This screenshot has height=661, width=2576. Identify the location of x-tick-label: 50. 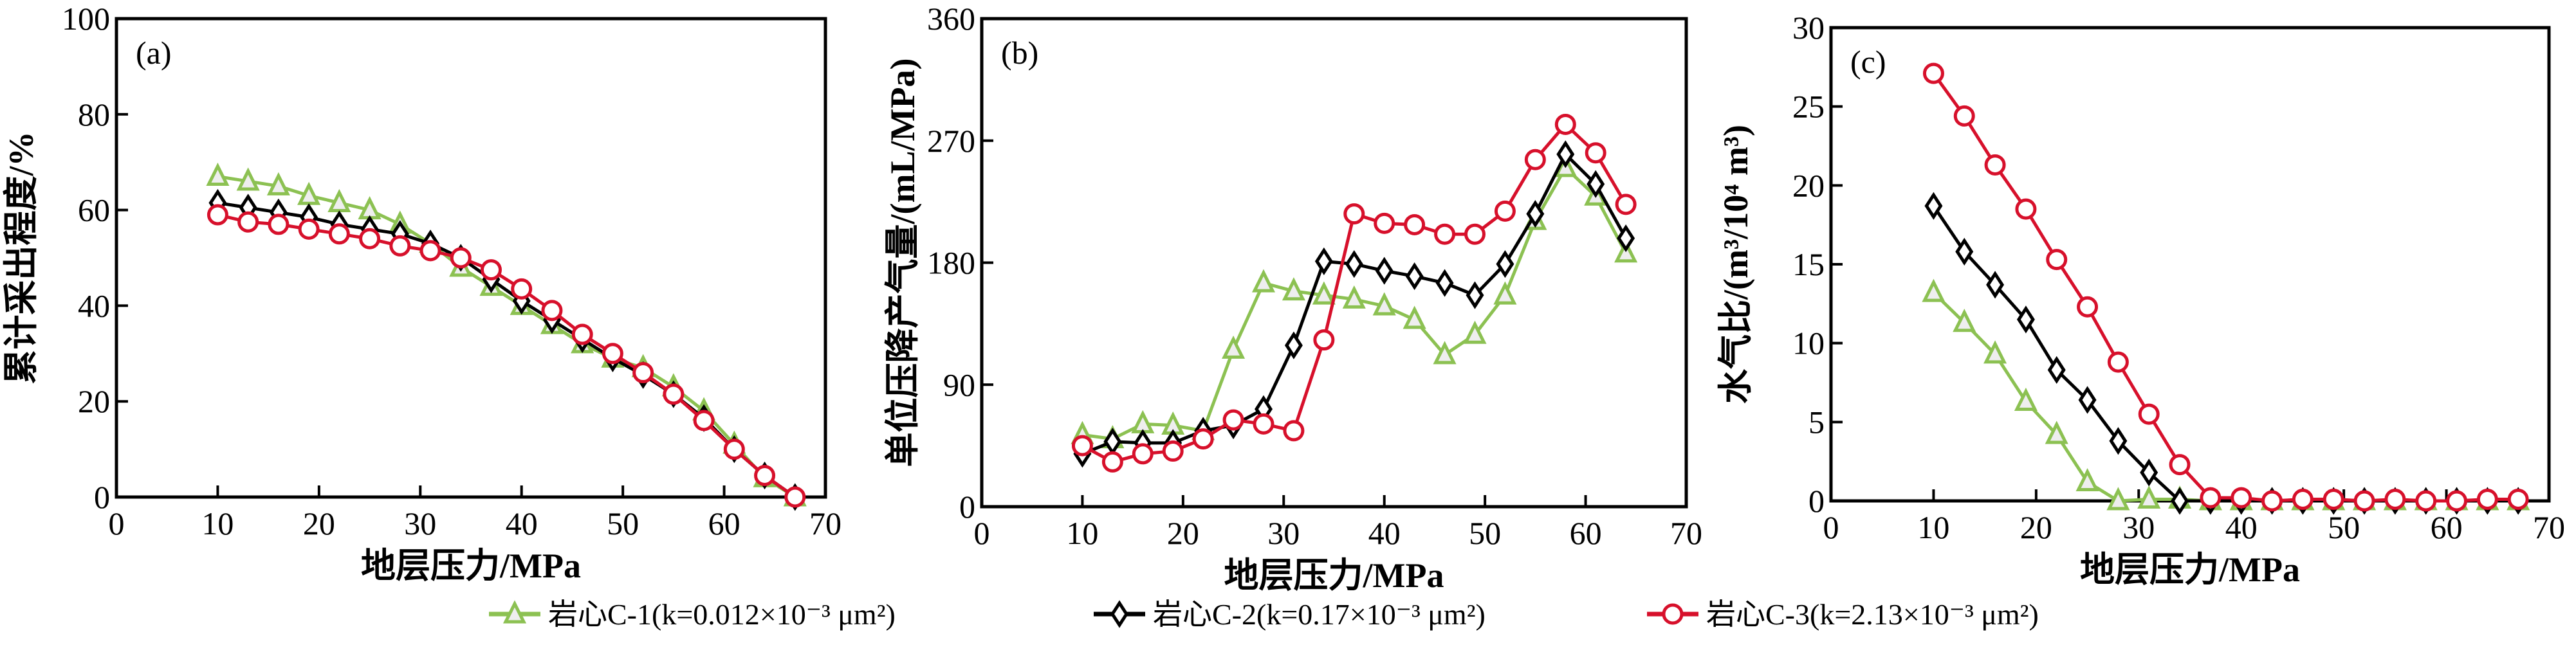
(1485, 533).